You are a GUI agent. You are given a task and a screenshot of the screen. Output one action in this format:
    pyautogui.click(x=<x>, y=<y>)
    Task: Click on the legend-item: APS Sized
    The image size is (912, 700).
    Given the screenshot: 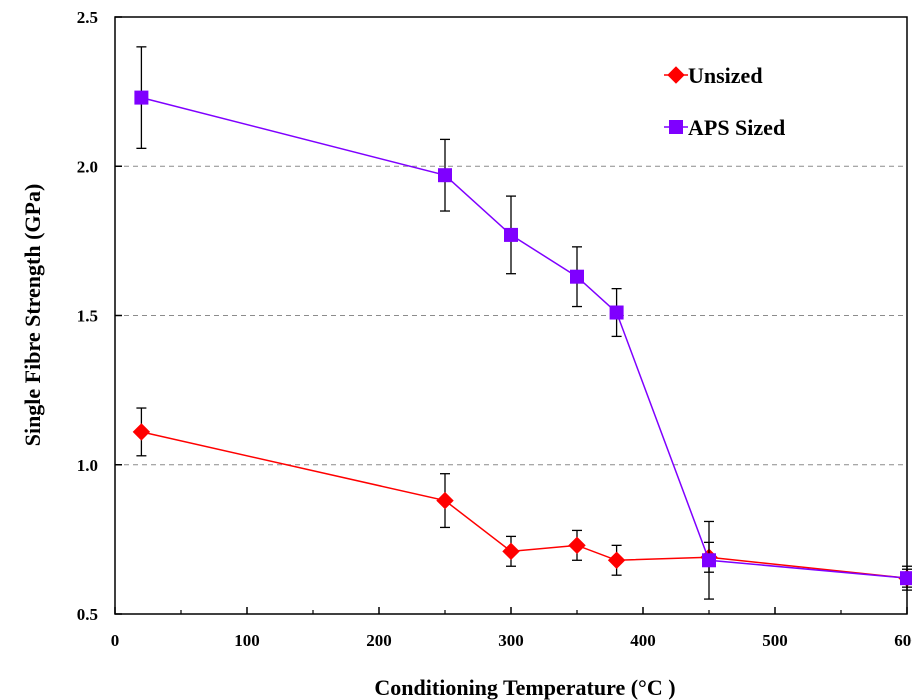 What is the action you would take?
    pyautogui.click(x=724, y=127)
    